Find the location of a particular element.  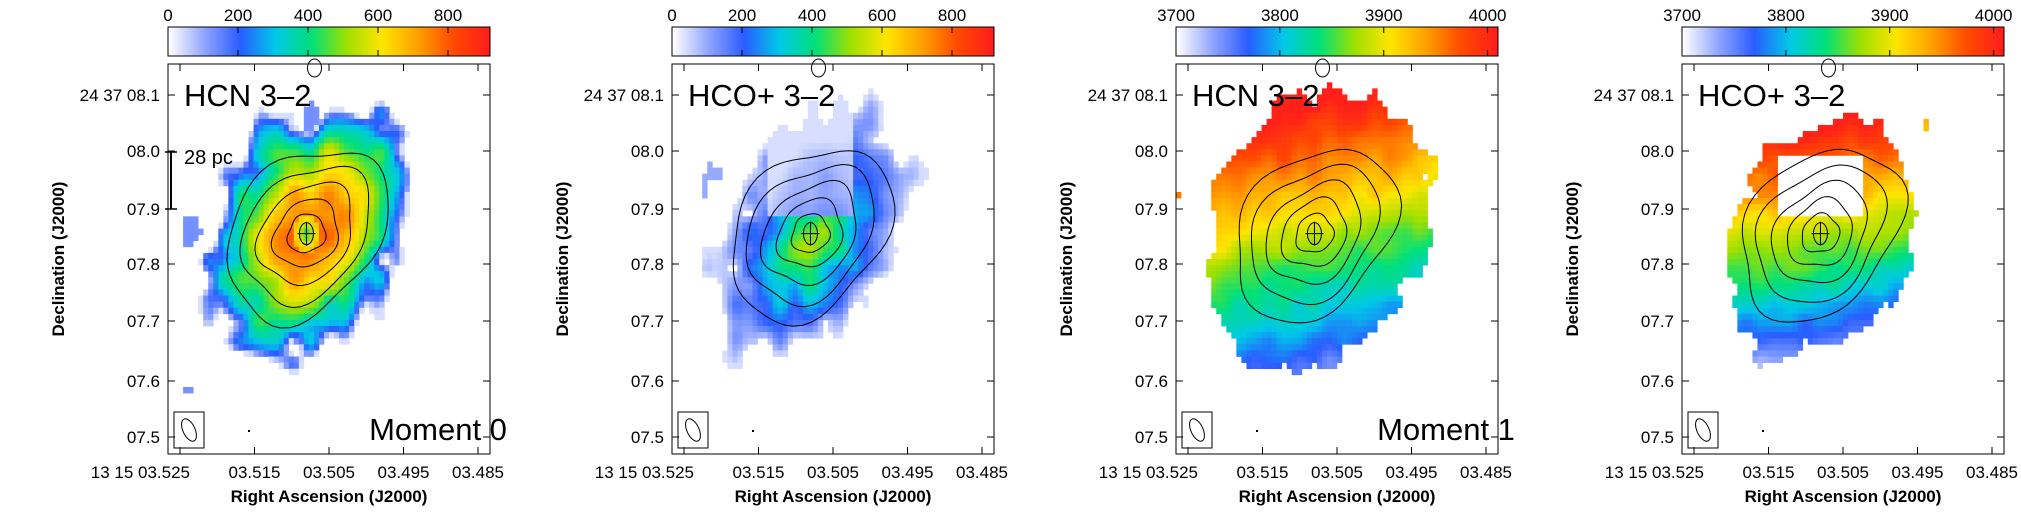

contours is located at coordinates (1320, 191).